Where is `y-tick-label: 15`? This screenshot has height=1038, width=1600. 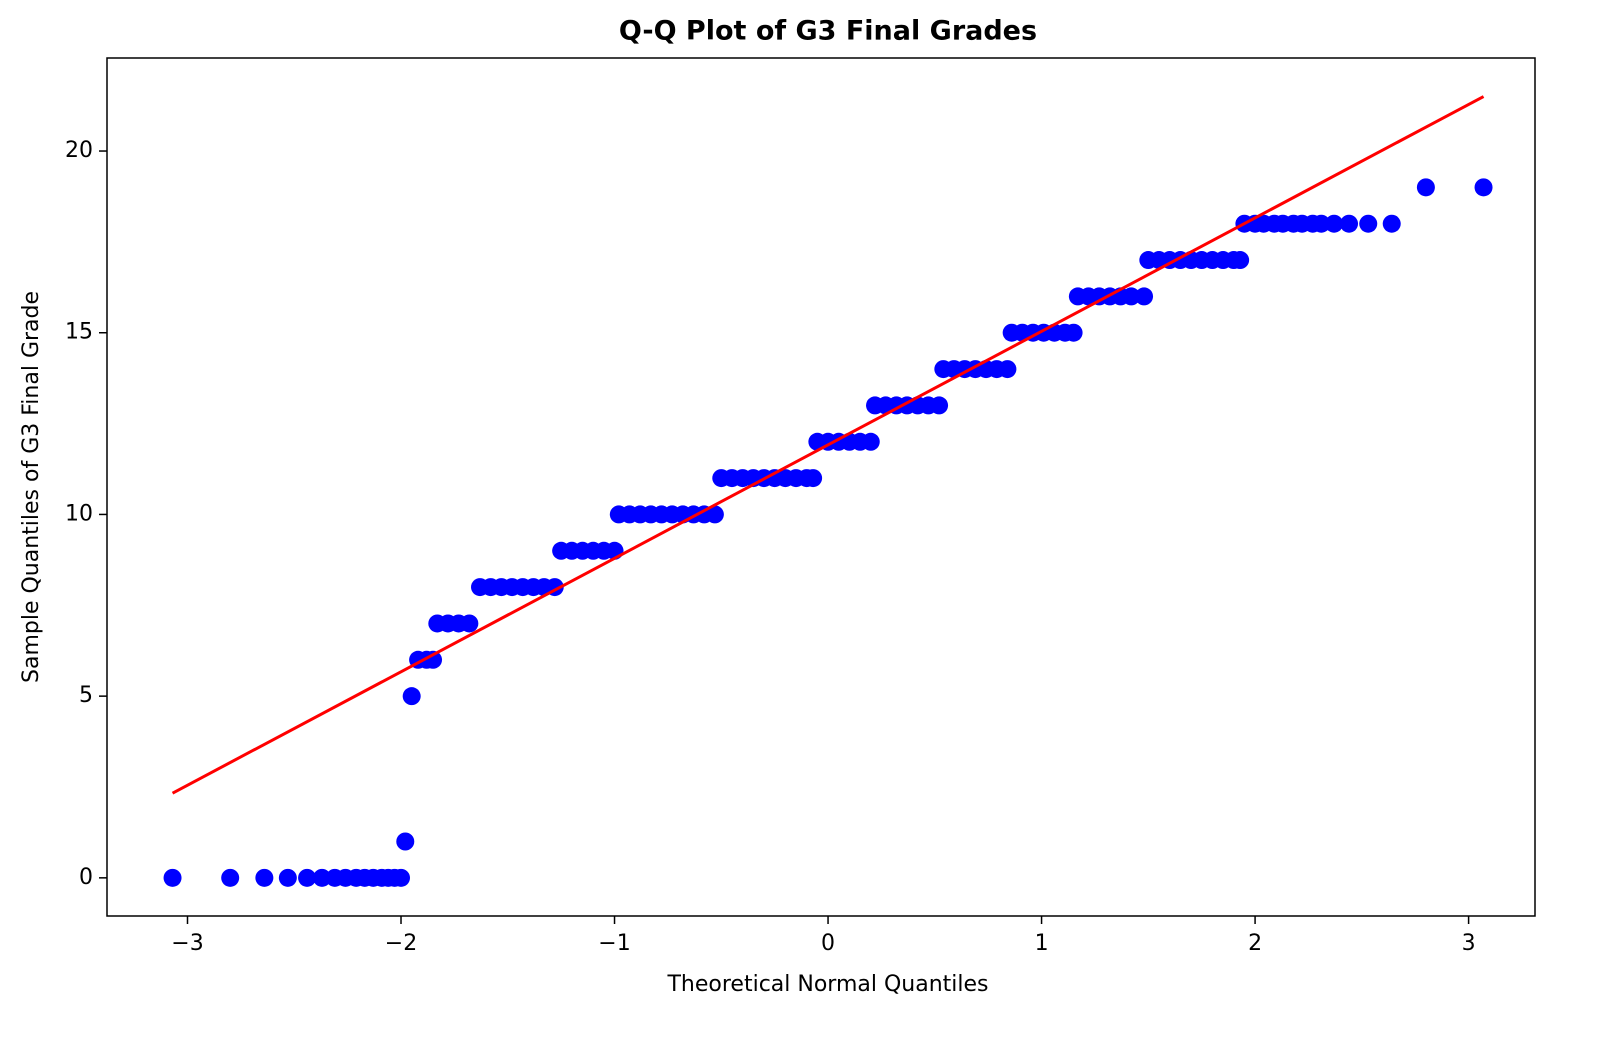
y-tick-label: 15 is located at coordinates (79, 332).